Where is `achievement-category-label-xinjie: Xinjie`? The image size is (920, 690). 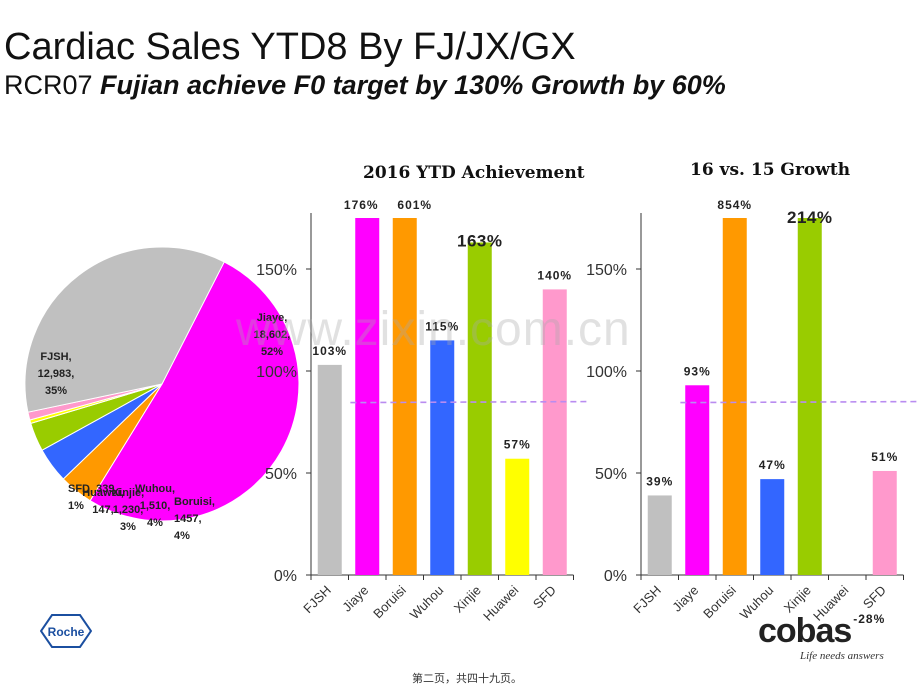 achievement-category-label-xinjie: Xinjie is located at coordinates (467, 599).